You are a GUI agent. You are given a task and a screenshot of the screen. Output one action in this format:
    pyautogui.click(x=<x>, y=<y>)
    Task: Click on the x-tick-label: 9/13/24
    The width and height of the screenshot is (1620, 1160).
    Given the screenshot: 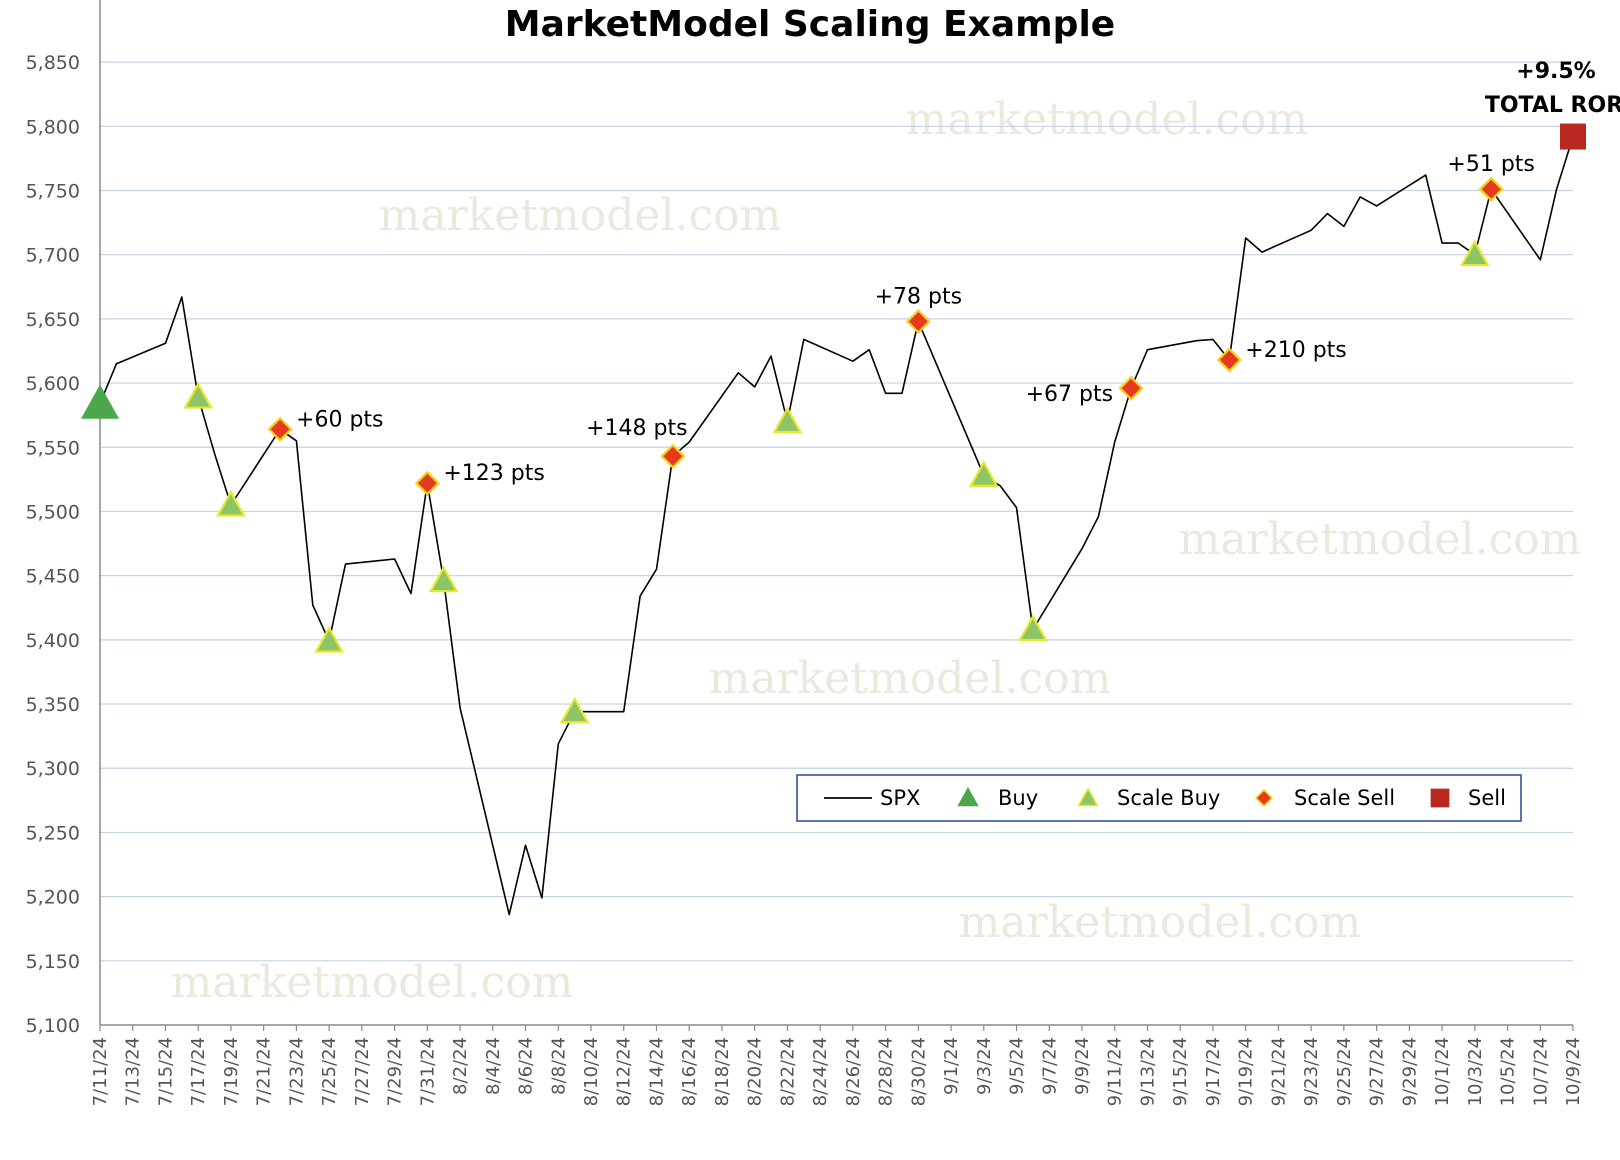 What is the action you would take?
    pyautogui.click(x=1147, y=1071)
    